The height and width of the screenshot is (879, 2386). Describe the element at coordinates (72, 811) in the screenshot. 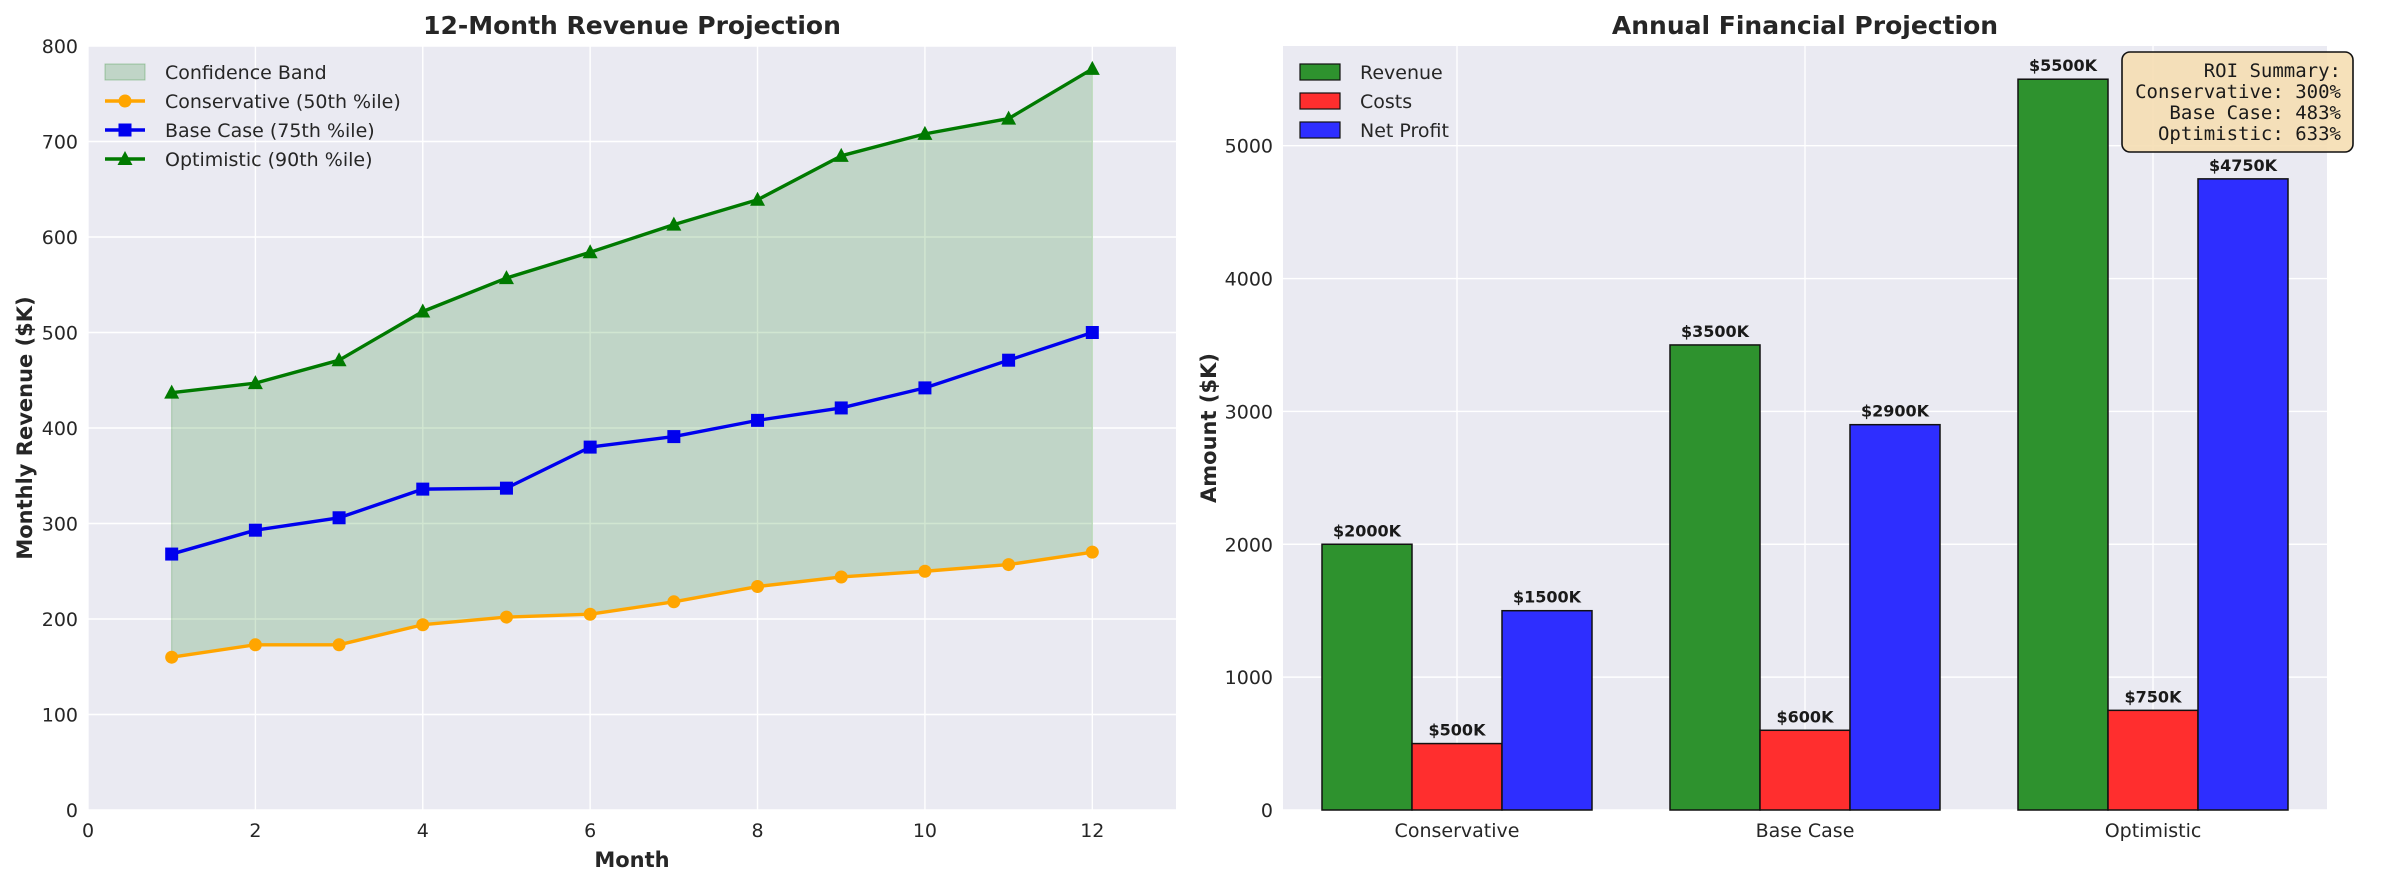

I see `y-tick-label: 0` at that location.